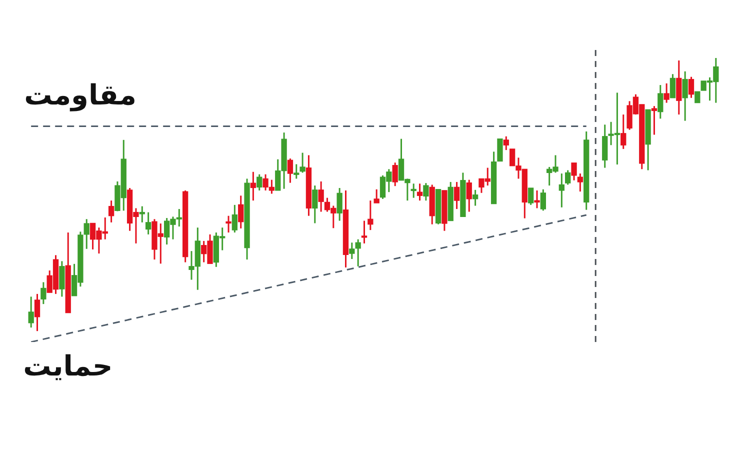  I want to click on series-label: مقاومت, so click(80, 95).